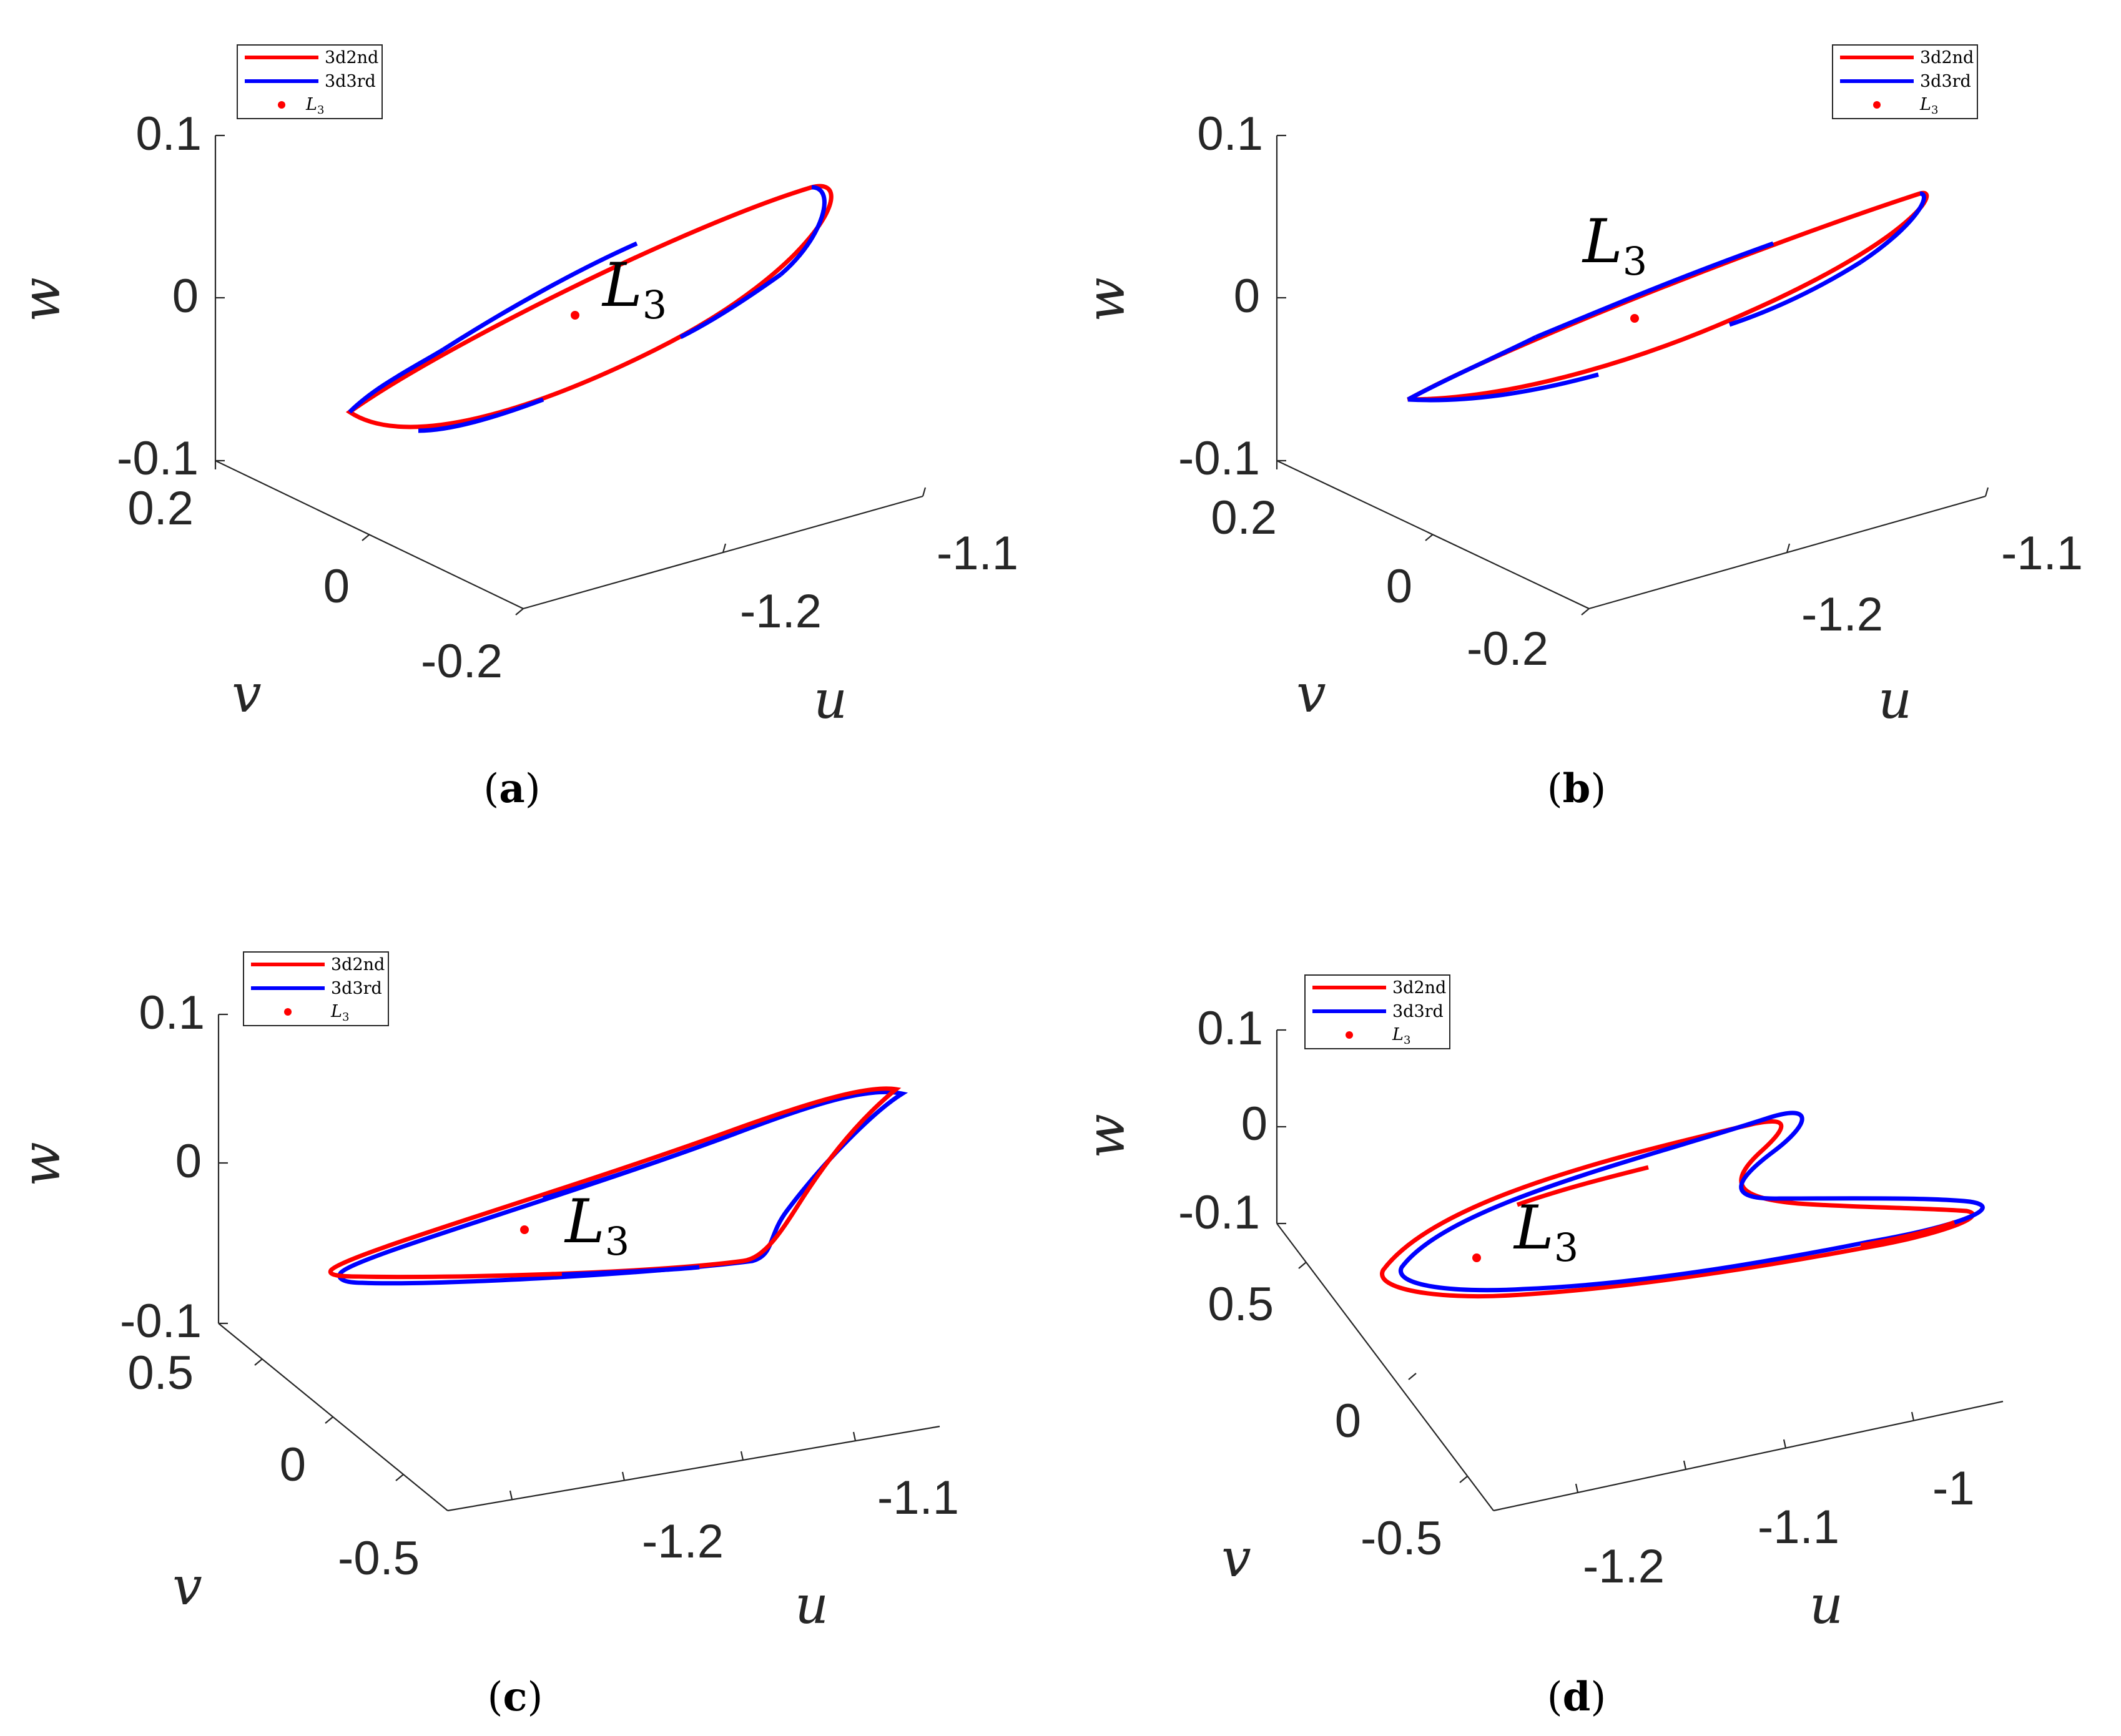 This screenshot has height=1736, width=2121. I want to click on v-axis-line-c, so click(333, 1417).